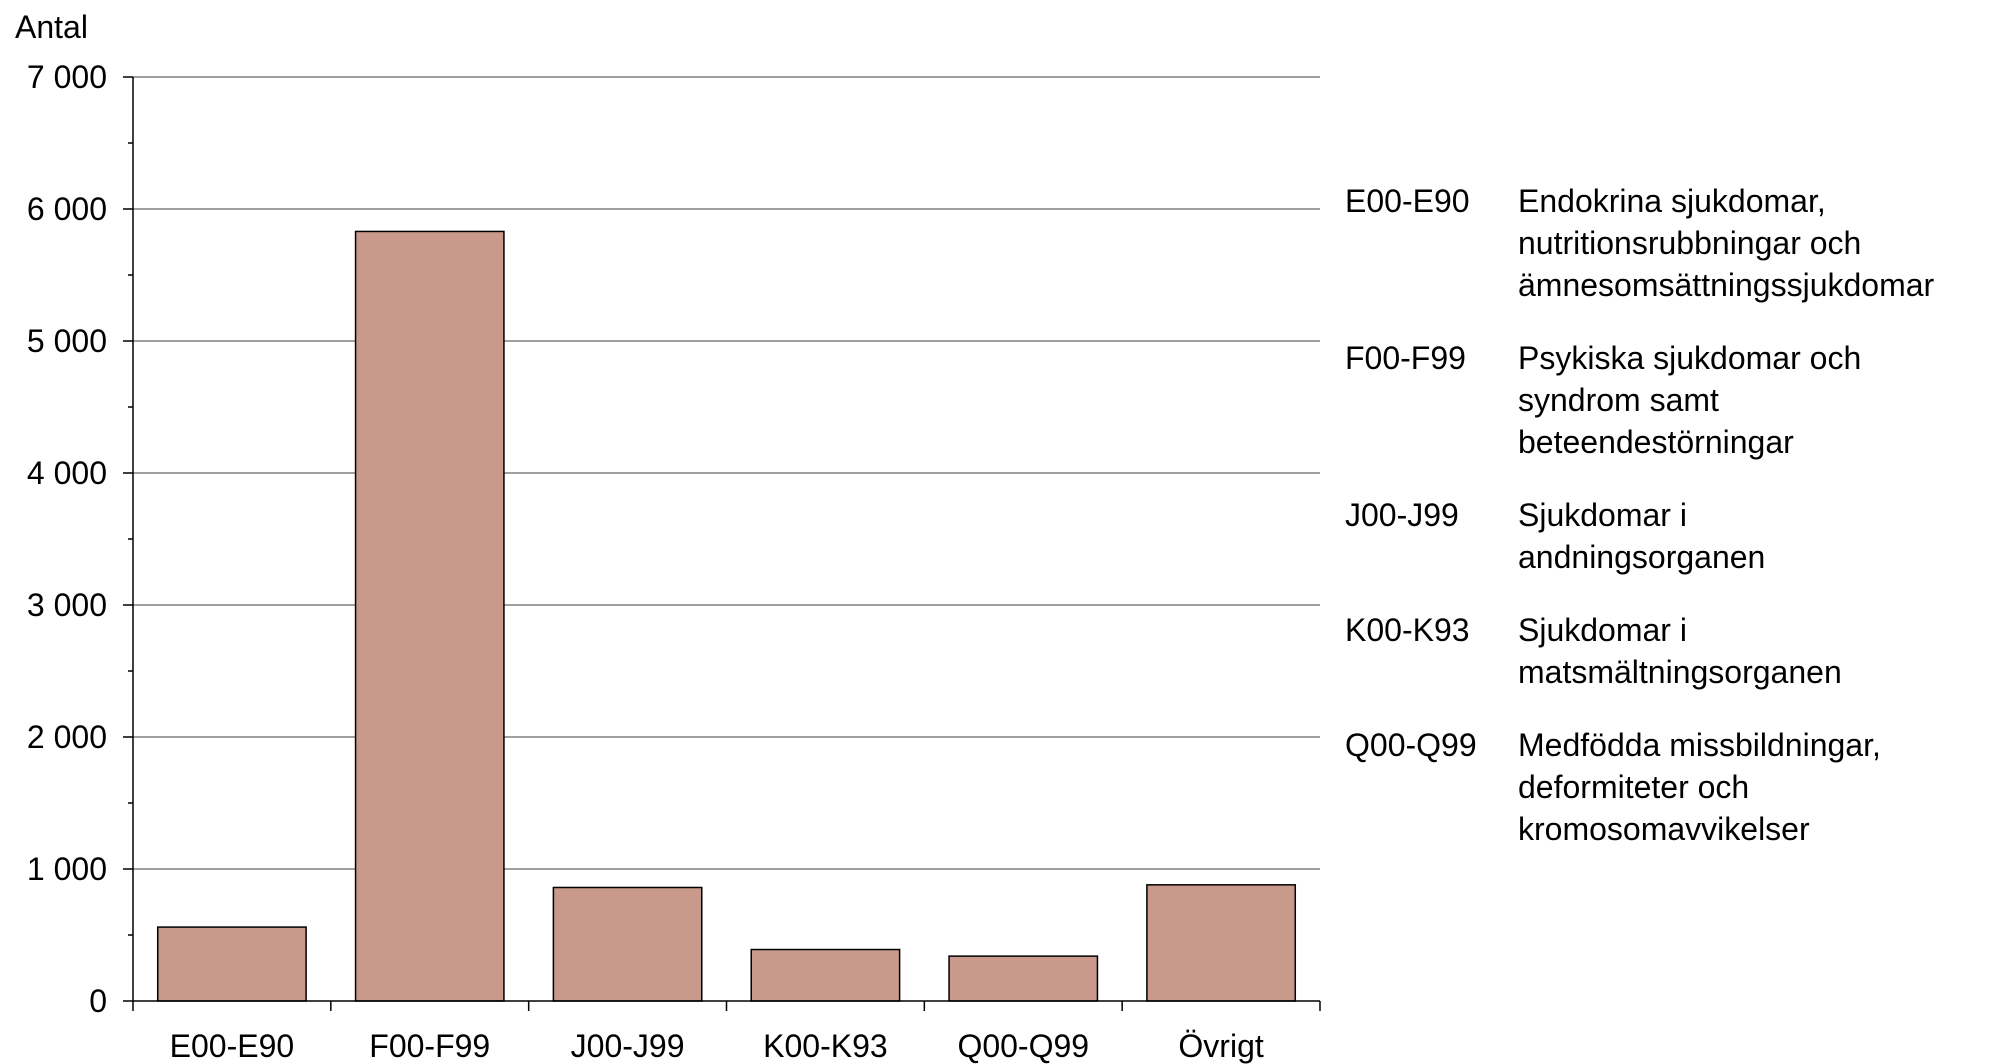  Describe the element at coordinates (1402, 515) in the screenshot. I see `legend-code: J00-J99` at that location.